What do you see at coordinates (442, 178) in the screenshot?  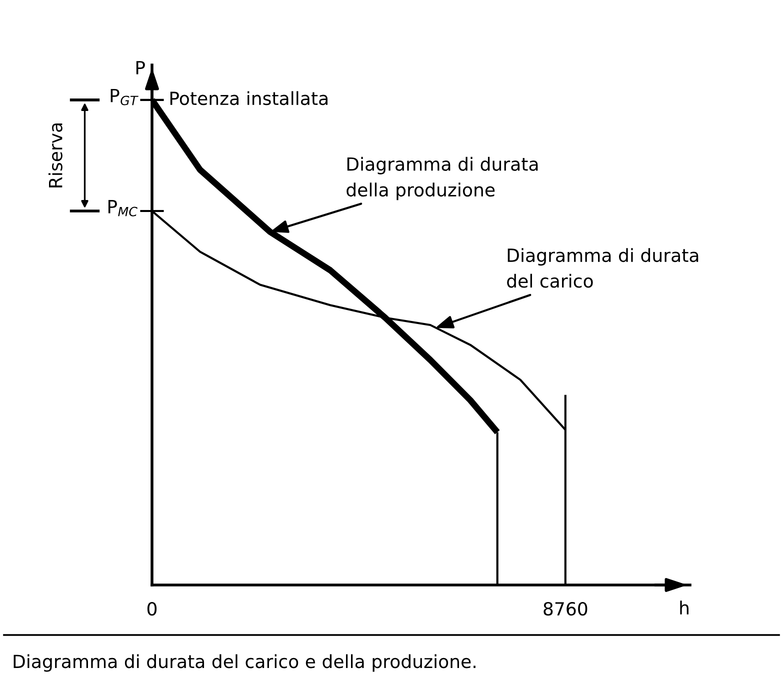 I see `annotation: Diagramma di durata della produzione` at bounding box center [442, 178].